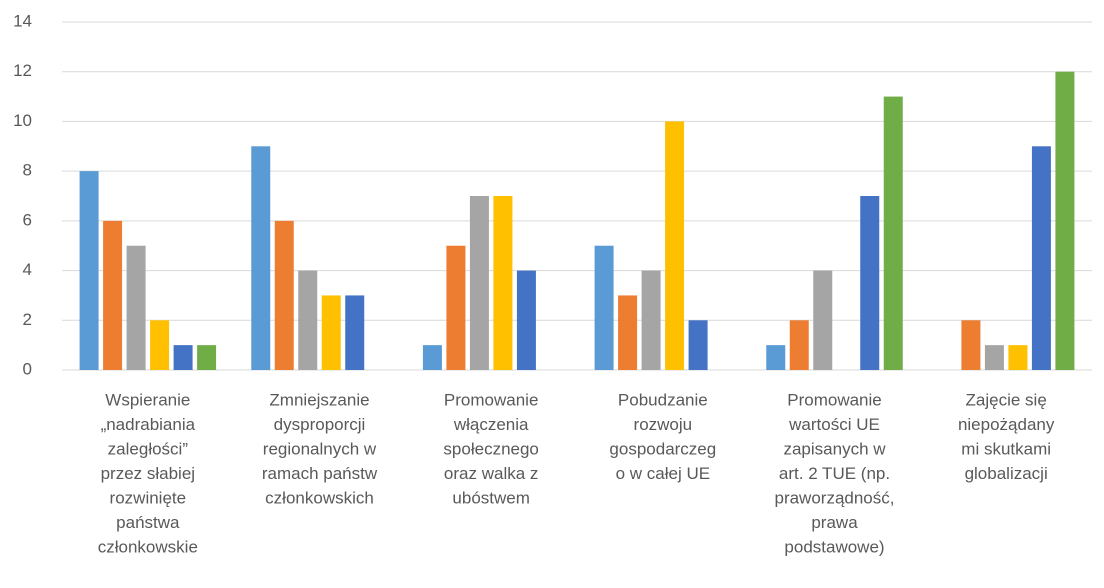  What do you see at coordinates (22, 20) in the screenshot?
I see `y-tick-label: 14` at bounding box center [22, 20].